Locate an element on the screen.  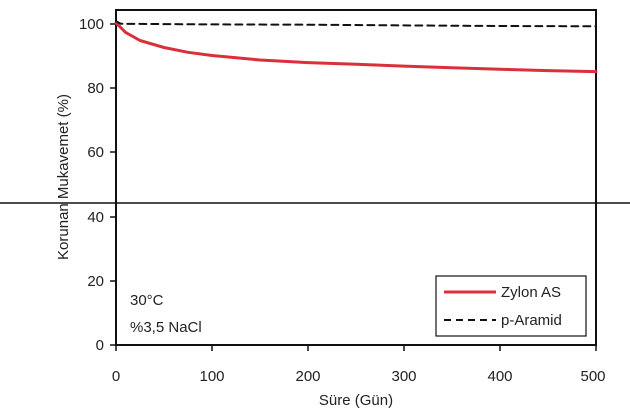
y-tick-label: 40 is located at coordinates (95, 217).